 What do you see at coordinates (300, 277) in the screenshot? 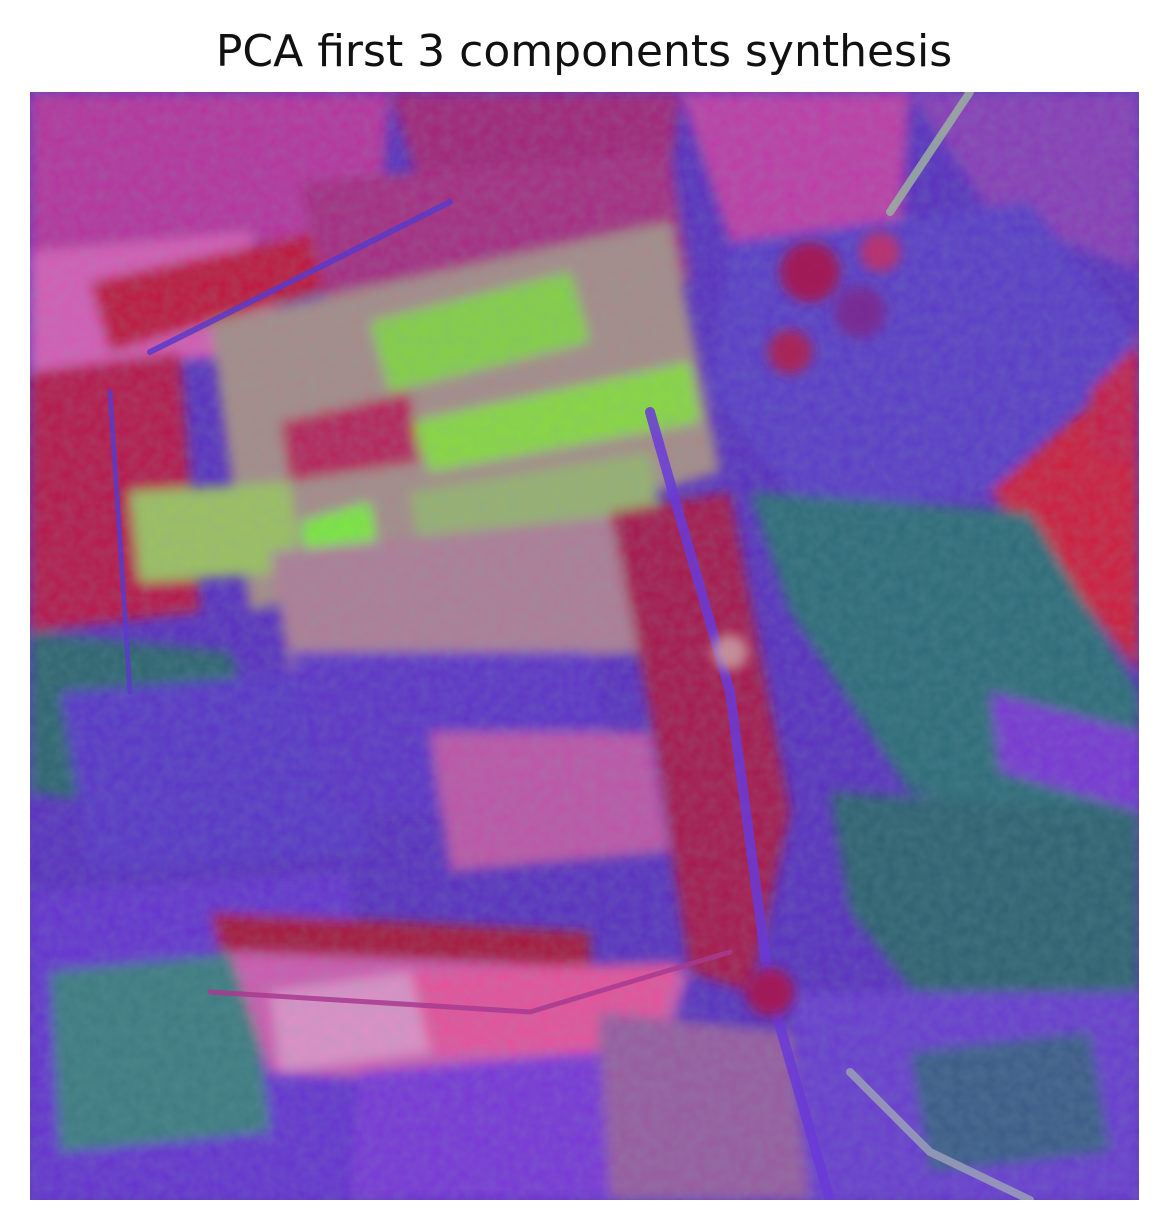
I see `road-upper` at bounding box center [300, 277].